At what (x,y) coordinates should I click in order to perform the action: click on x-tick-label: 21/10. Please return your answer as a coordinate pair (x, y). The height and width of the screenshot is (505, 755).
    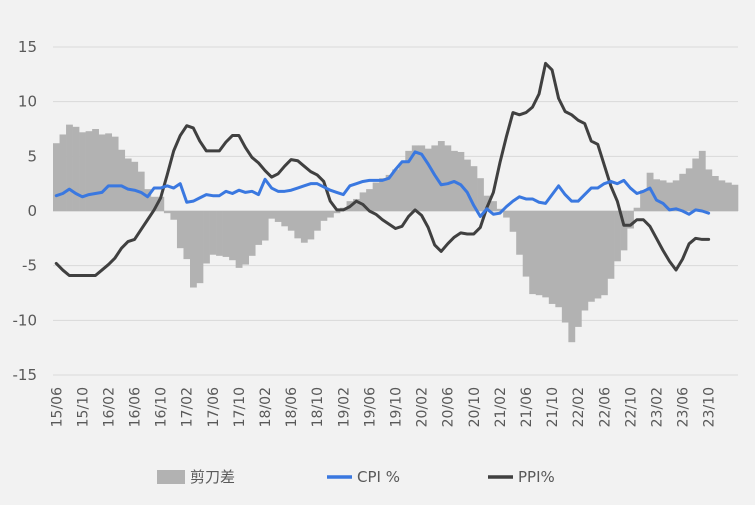
    Looking at the image, I should click on (553, 407).